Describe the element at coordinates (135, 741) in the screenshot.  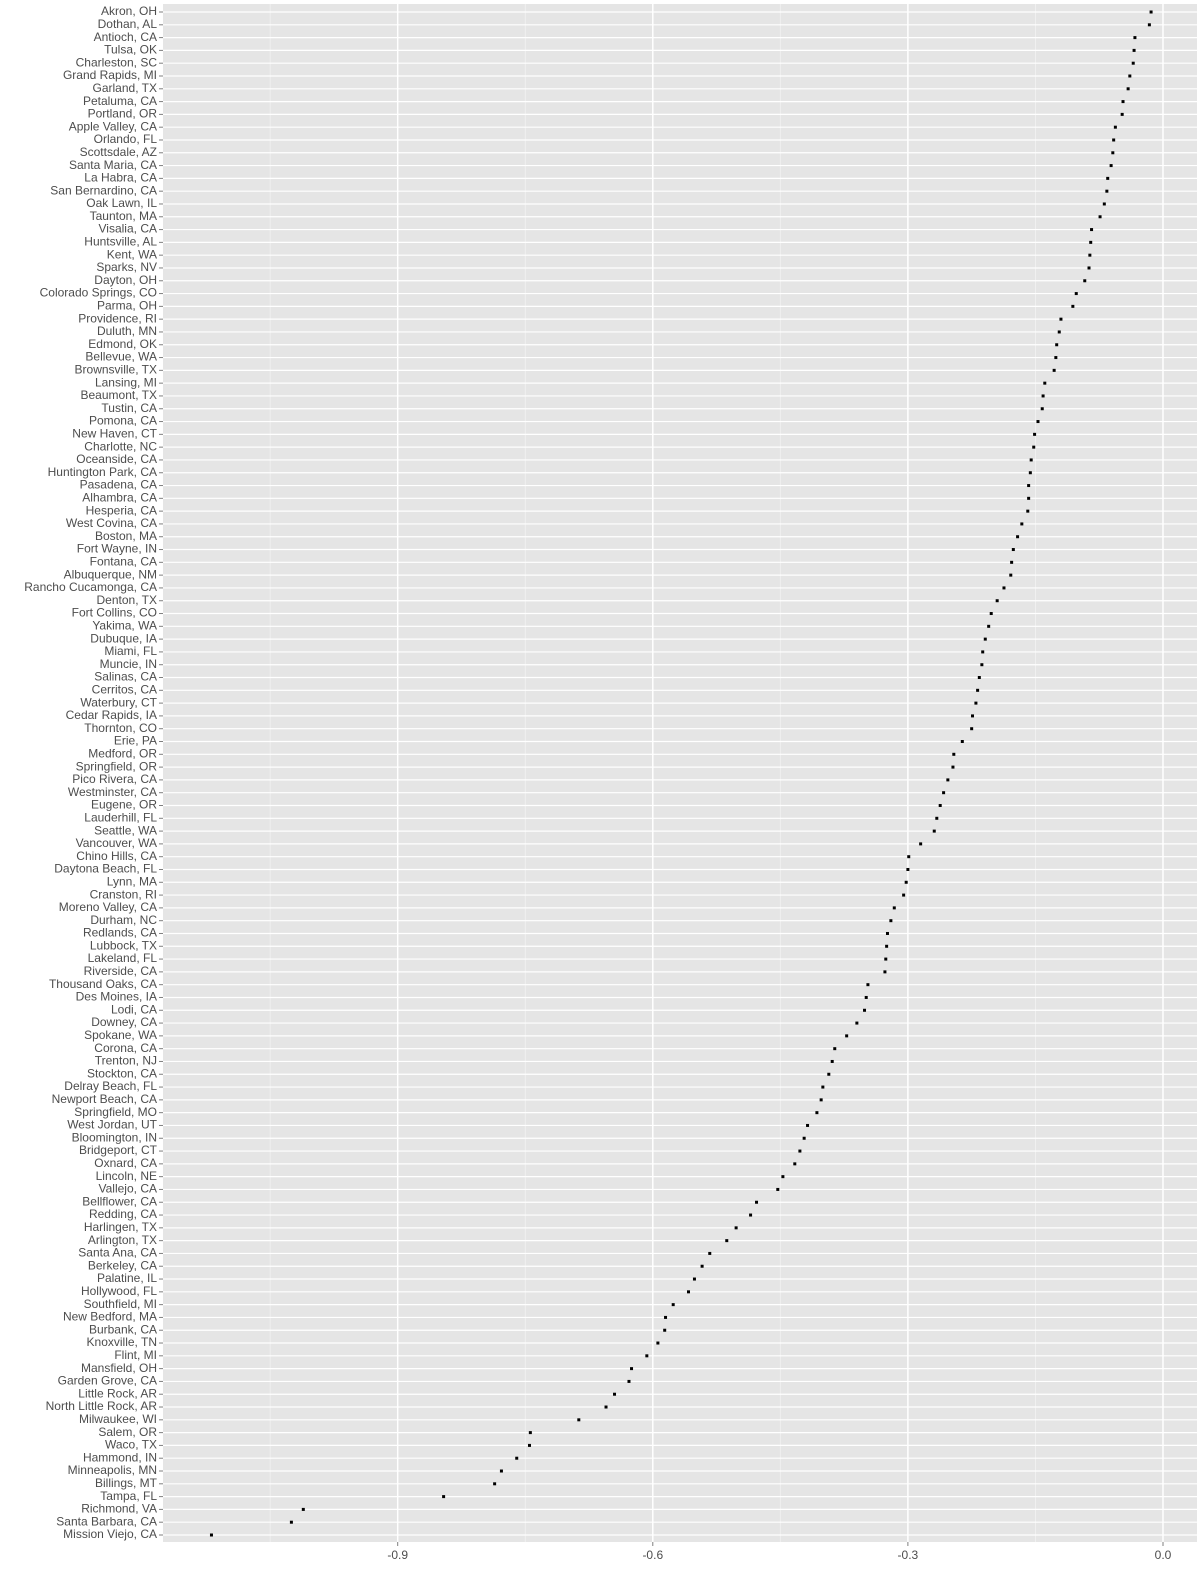
I see `y-tick-label: Erie, PA` at that location.